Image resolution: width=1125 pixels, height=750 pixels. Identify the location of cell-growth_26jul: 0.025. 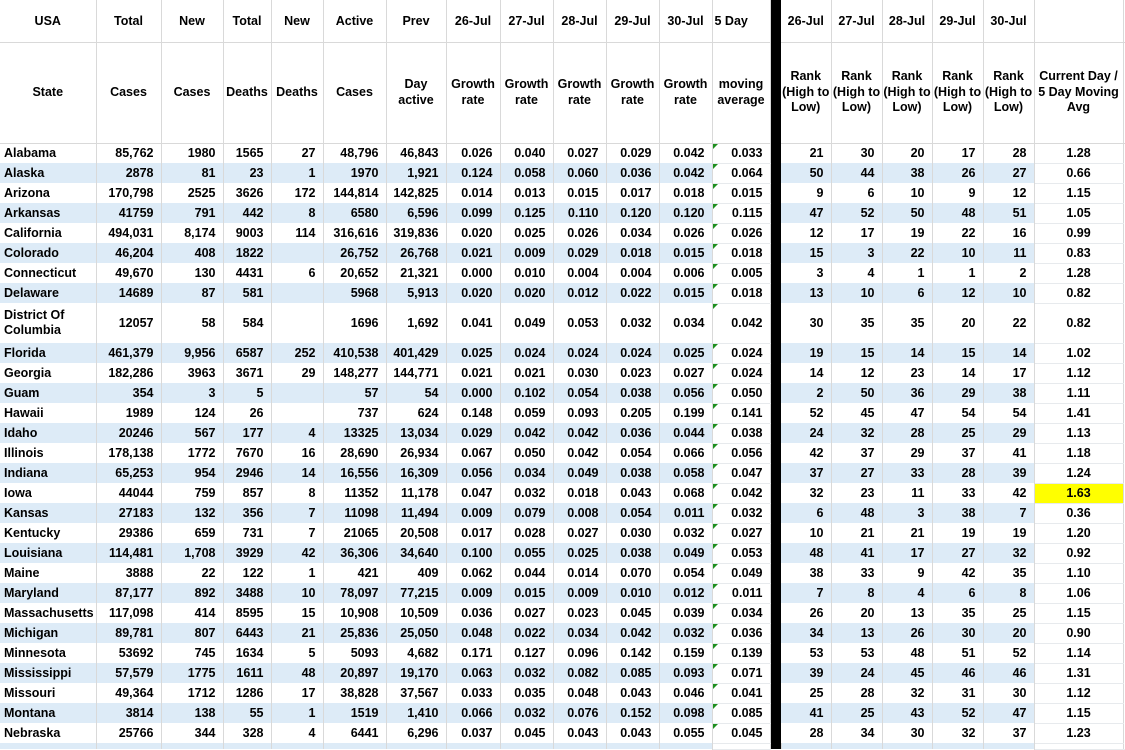
(473, 353).